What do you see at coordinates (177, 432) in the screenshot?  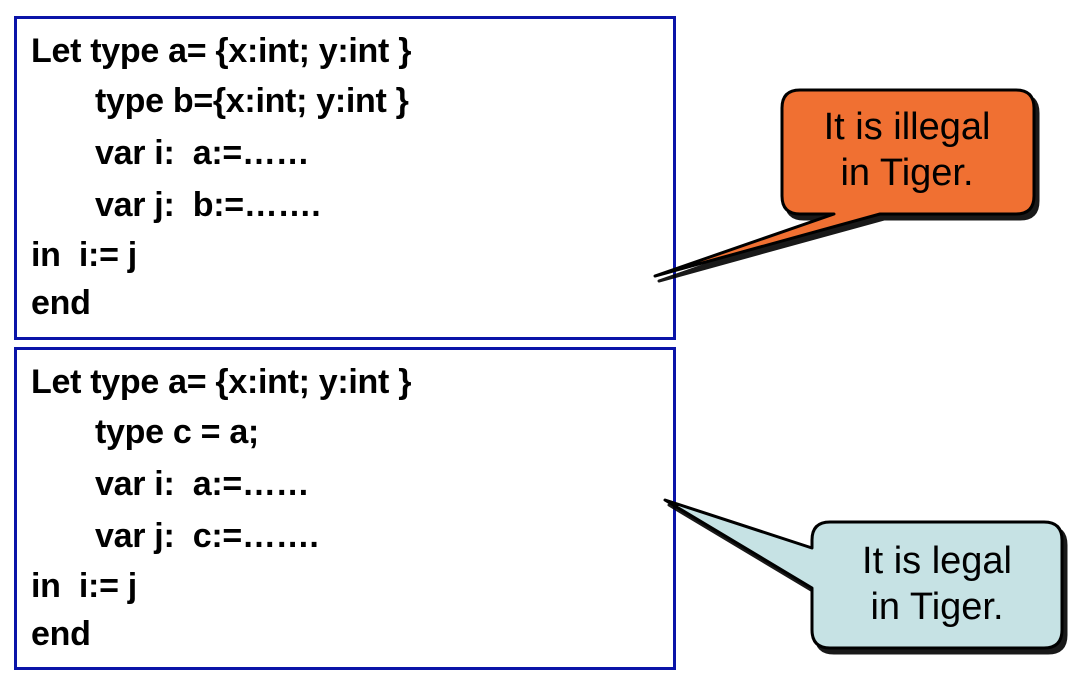 I see `code-line: type c = a;` at bounding box center [177, 432].